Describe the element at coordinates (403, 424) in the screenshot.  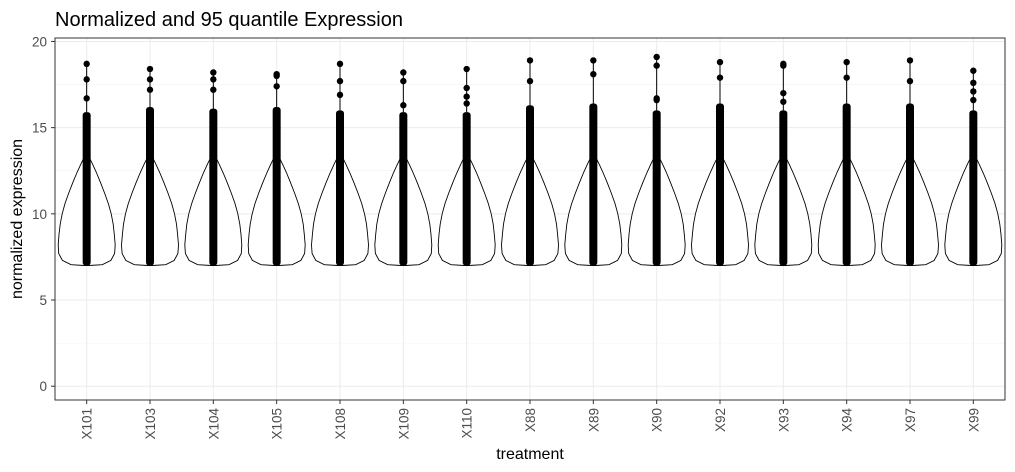
I see `x-tick-label: X109` at that location.